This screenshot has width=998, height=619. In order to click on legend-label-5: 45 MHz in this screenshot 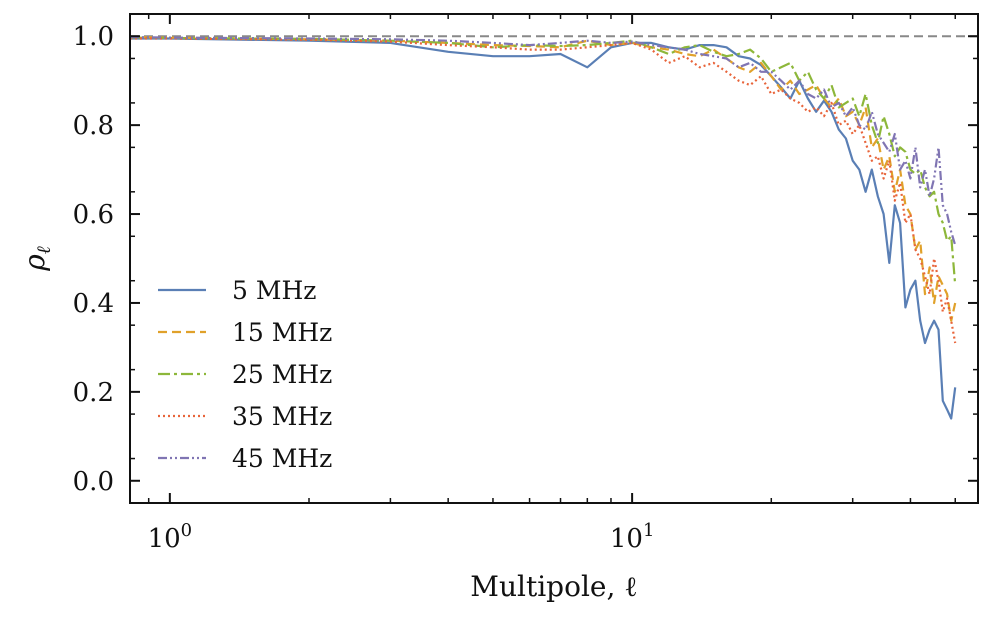, I will do `click(282, 458)`.